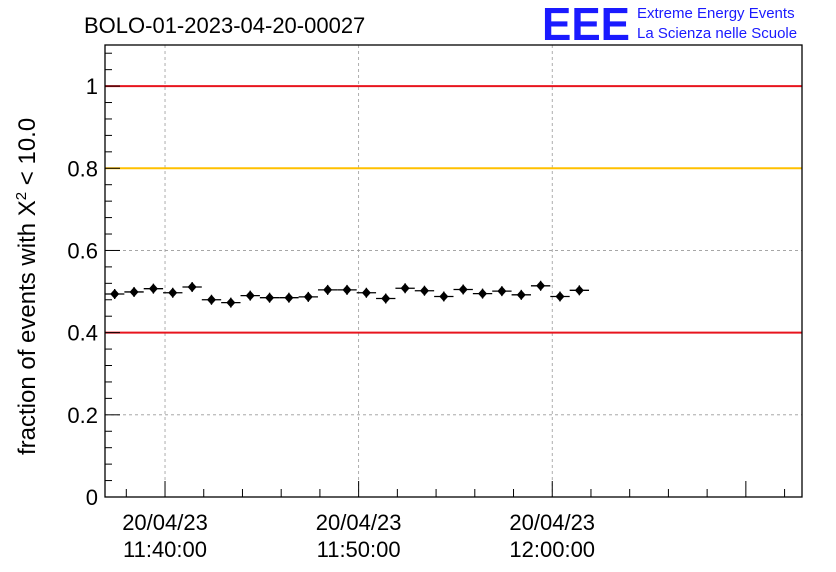  I want to click on y-axis-label: fraction of events with X2 < 10.0, so click(27, 286).